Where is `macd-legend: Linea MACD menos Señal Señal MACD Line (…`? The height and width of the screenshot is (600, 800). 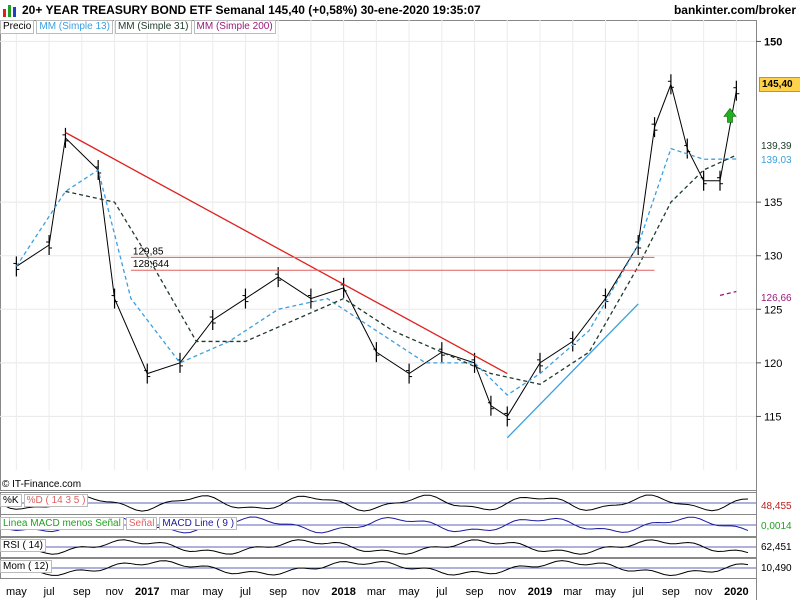
macd-legend: Linea MACD menos Señal Señal MACD Line (… is located at coordinates (119, 523).